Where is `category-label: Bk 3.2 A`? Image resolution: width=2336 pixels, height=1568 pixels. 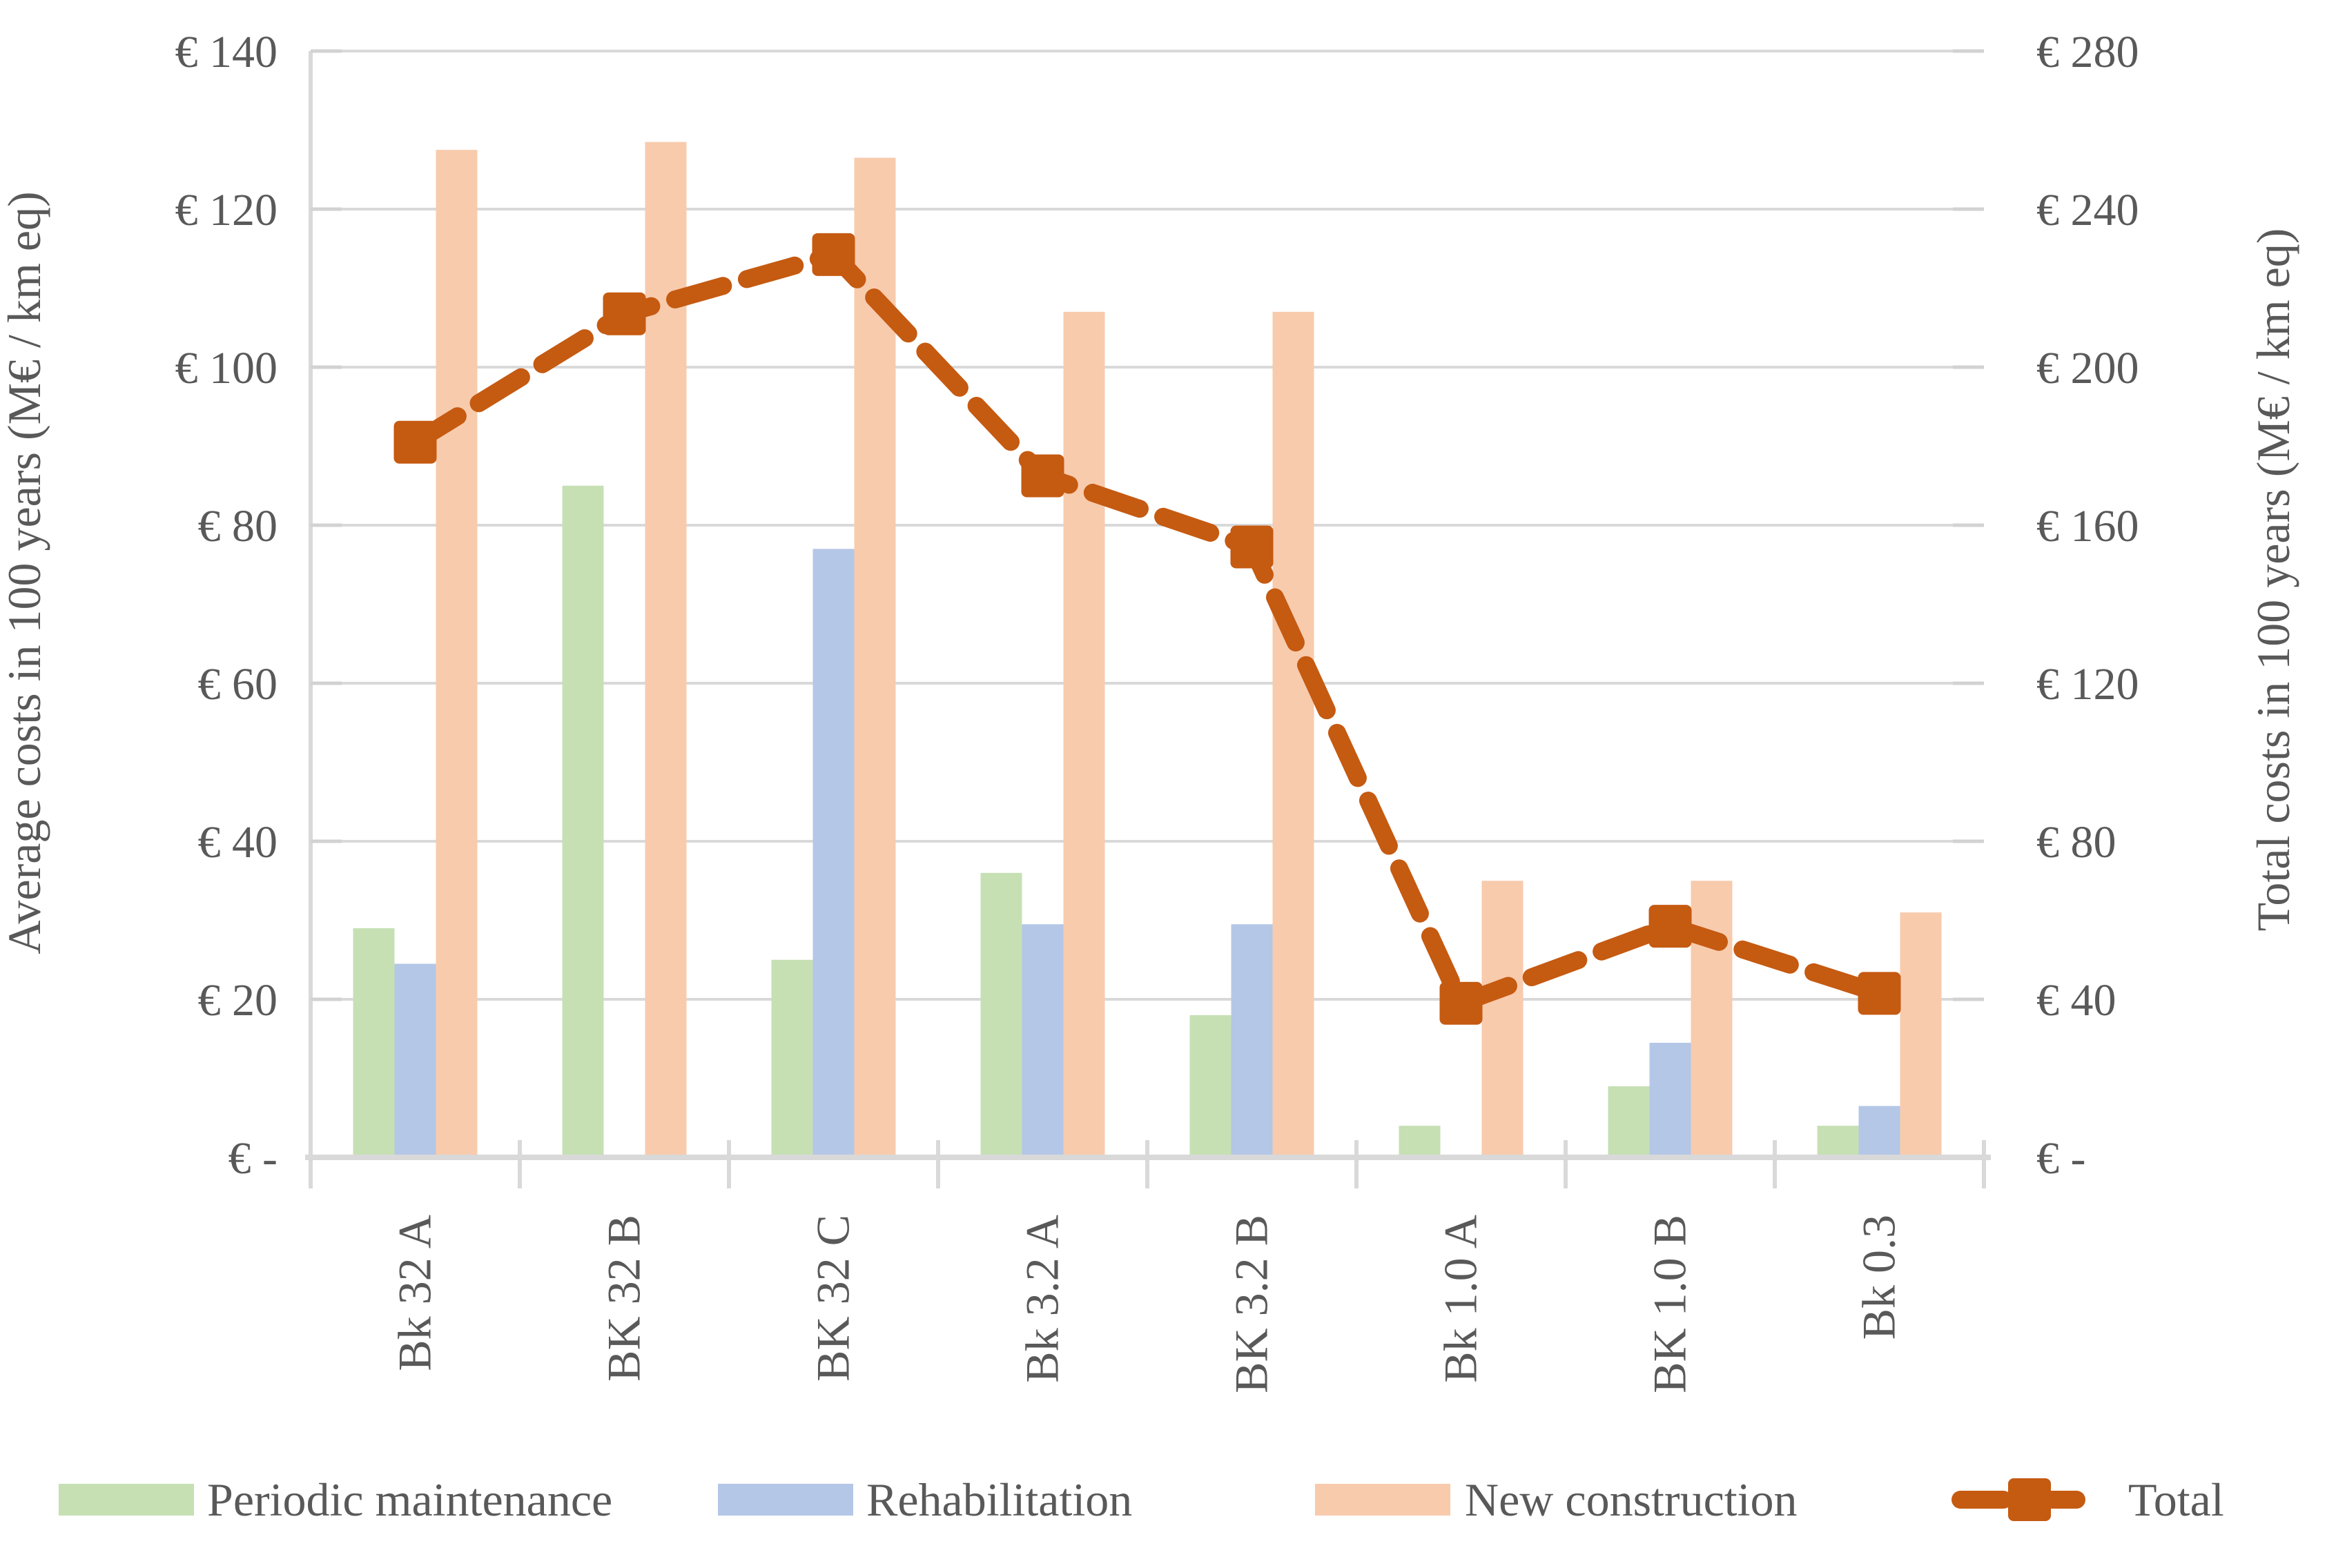 category-label: Bk 3.2 A is located at coordinates (1042, 1299).